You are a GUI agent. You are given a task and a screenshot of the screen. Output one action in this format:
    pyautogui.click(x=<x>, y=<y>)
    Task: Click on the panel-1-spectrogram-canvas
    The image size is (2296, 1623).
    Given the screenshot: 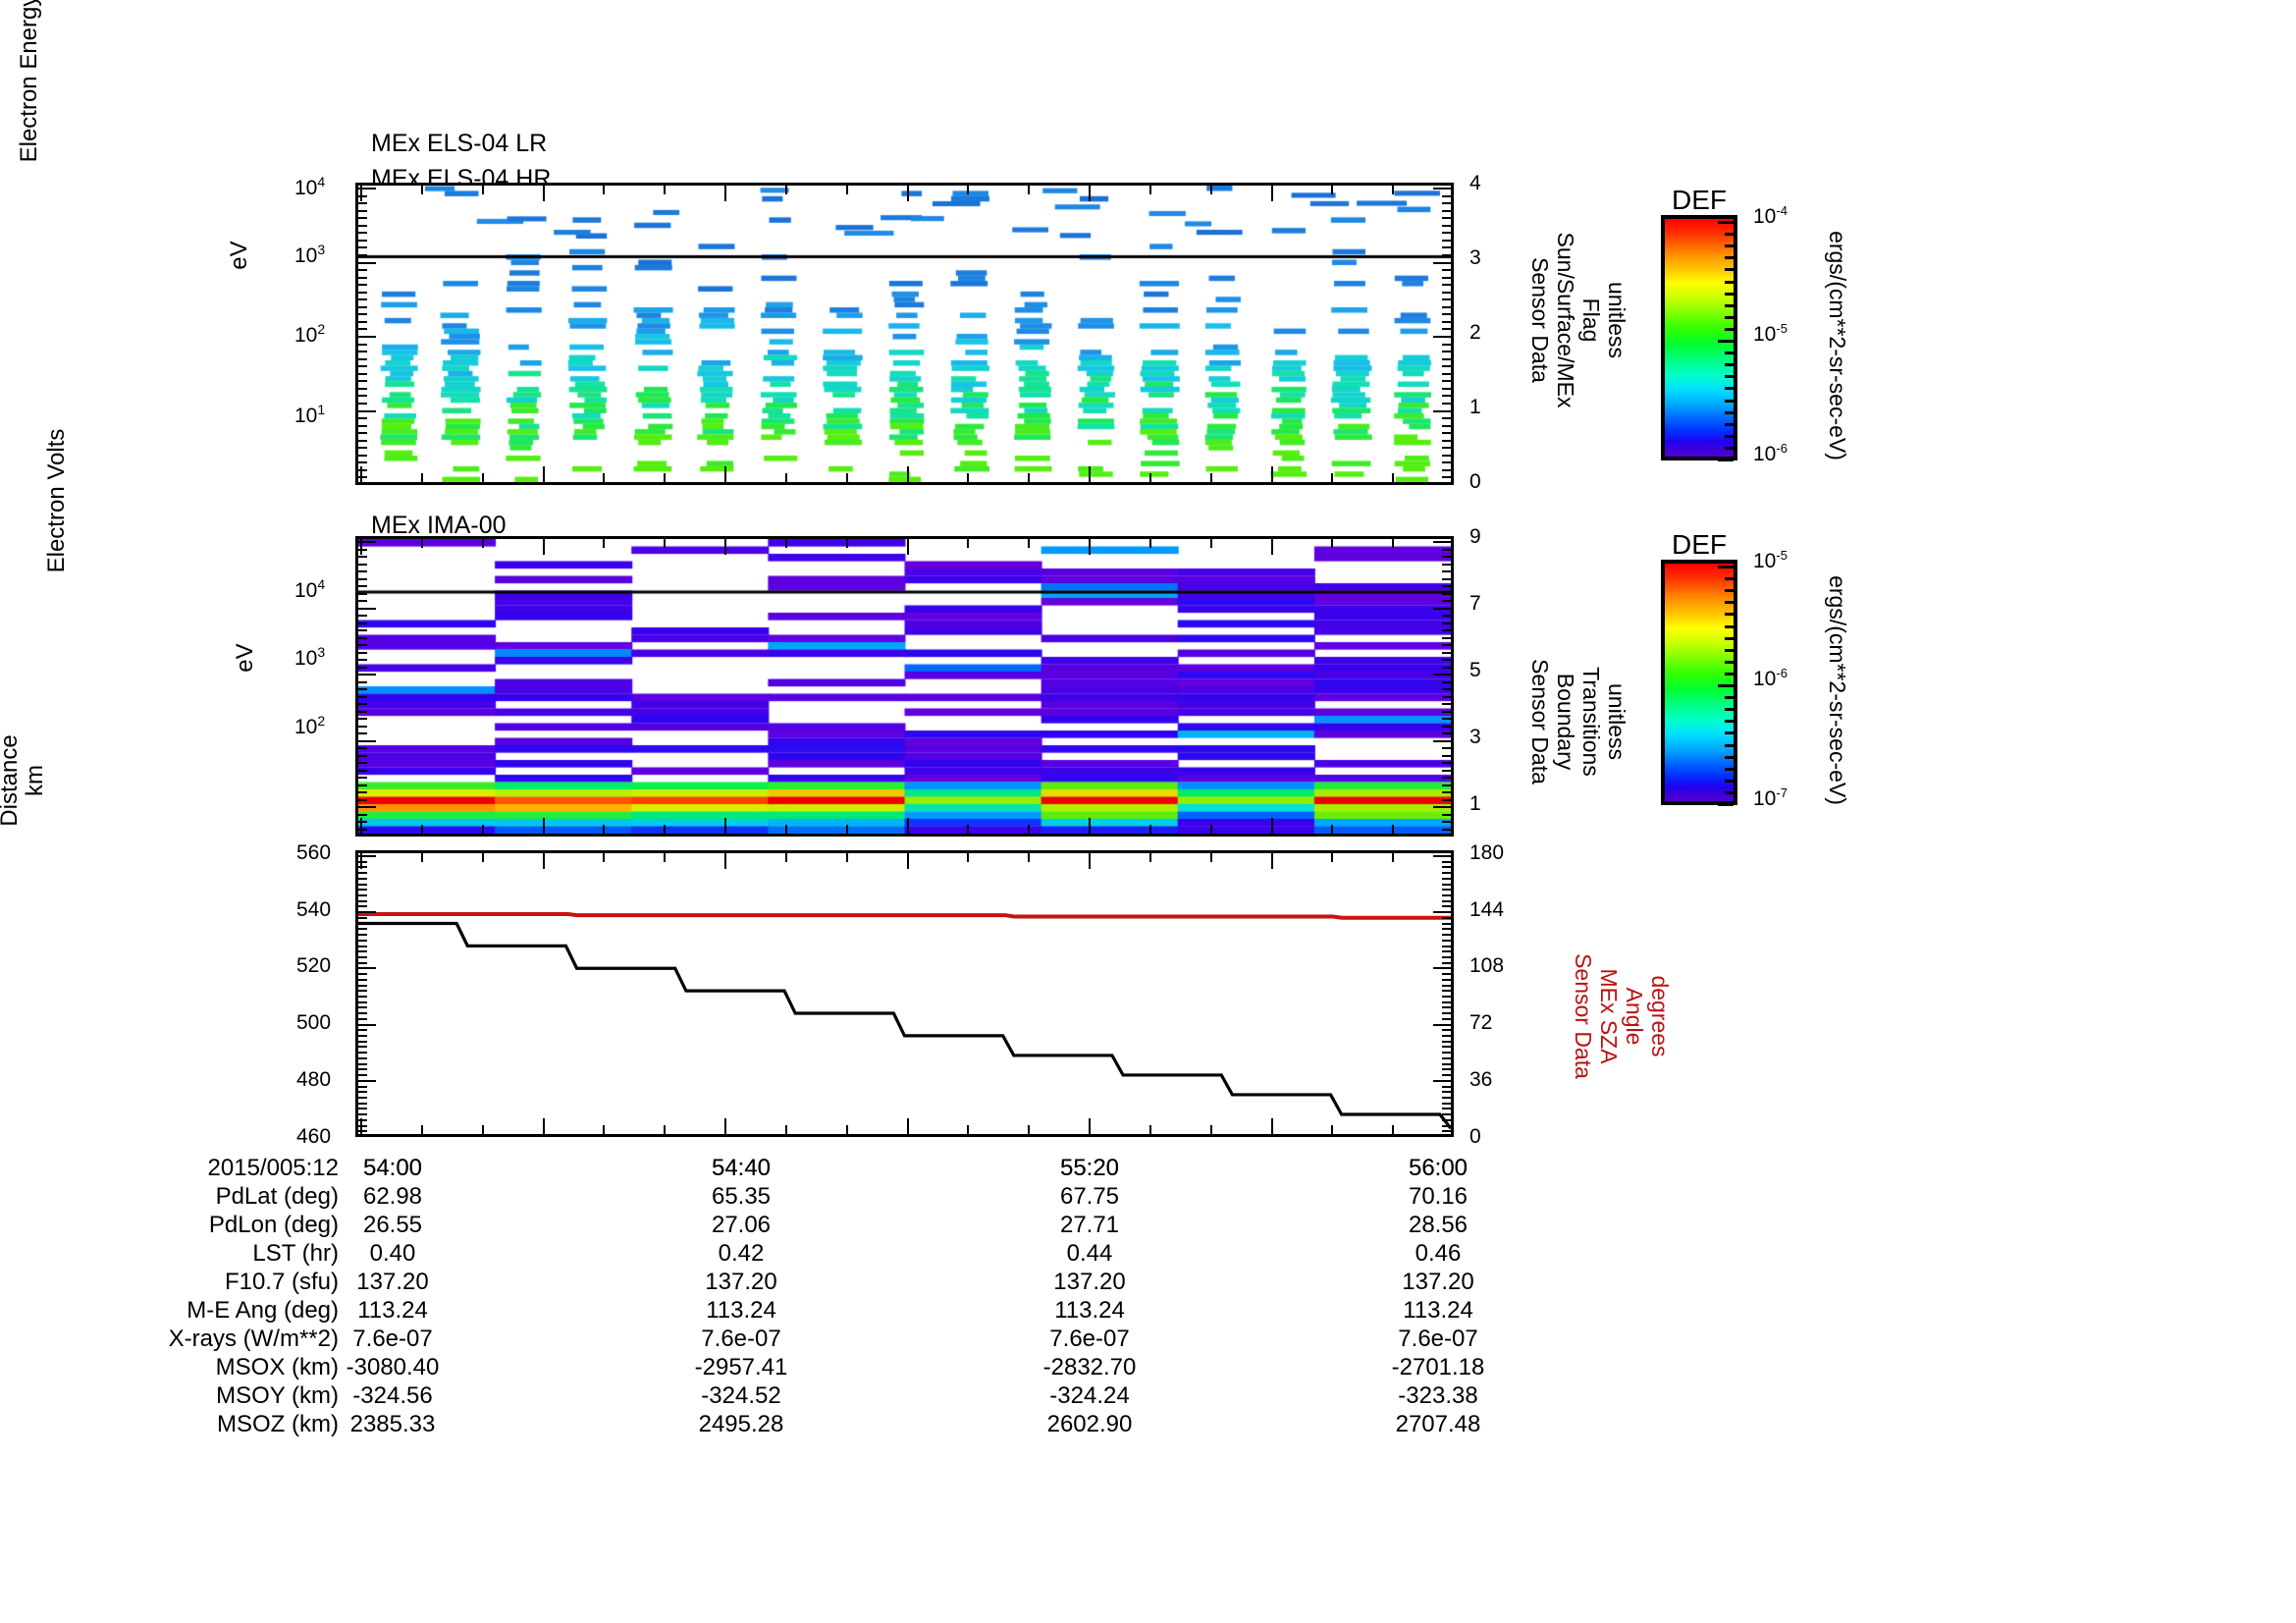 What is the action you would take?
    pyautogui.click(x=904, y=334)
    